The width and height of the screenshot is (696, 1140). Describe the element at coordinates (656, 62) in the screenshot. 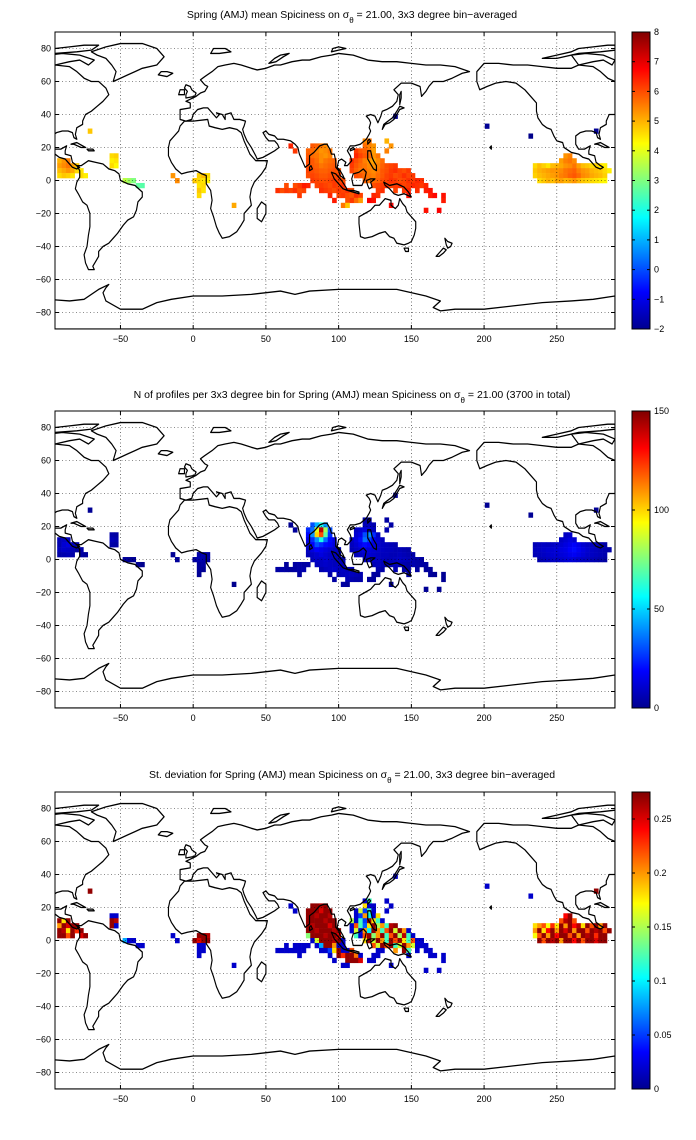

I see `colorbar-tick-label: 7` at that location.